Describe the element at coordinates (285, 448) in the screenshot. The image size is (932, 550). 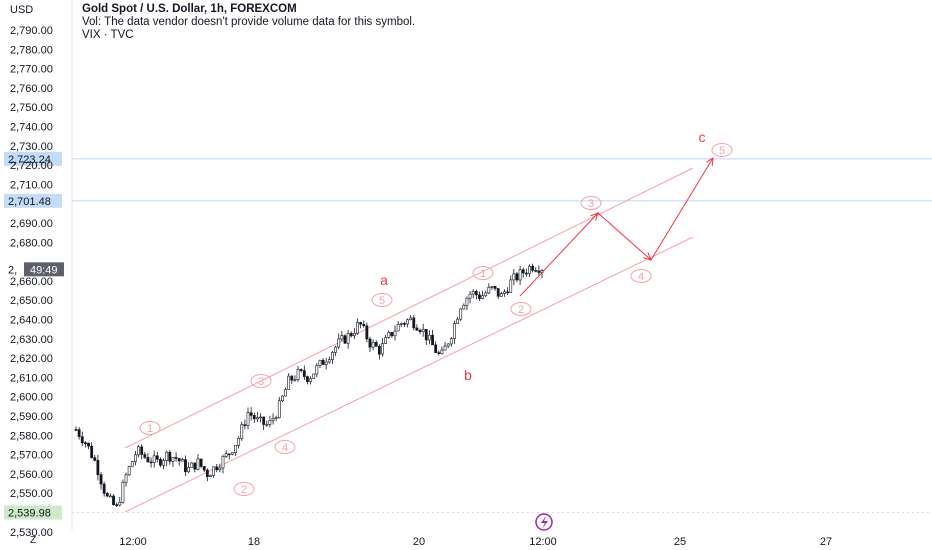
I see `wave-label-4: 4` at that location.